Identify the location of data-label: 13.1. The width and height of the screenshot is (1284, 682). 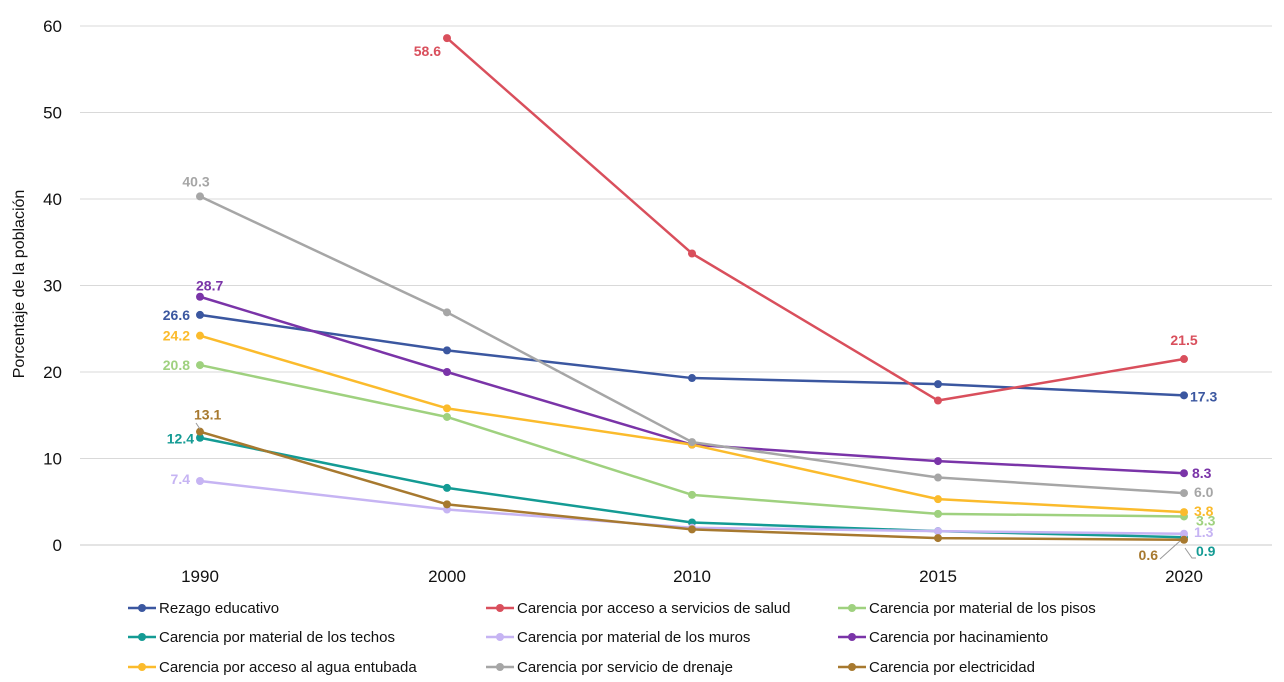
(207, 415).